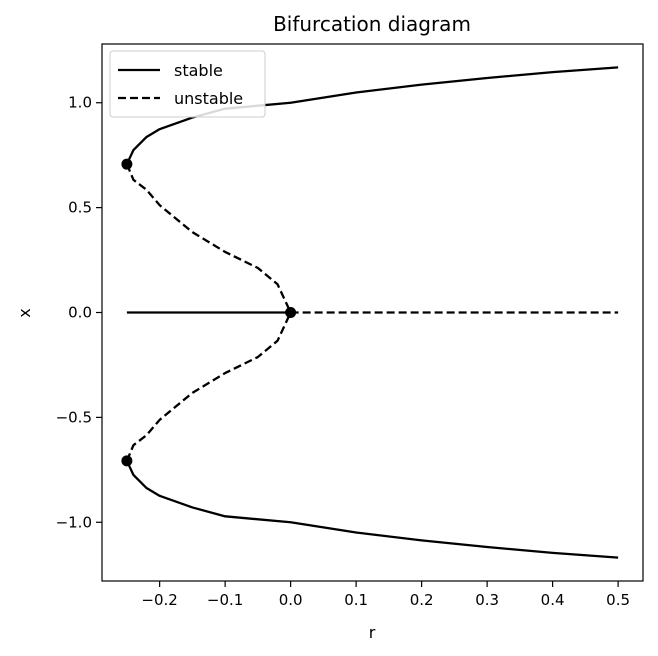 The height and width of the screenshot is (656, 658). Describe the element at coordinates (372, 632) in the screenshot. I see `x-axis-label: r` at that location.